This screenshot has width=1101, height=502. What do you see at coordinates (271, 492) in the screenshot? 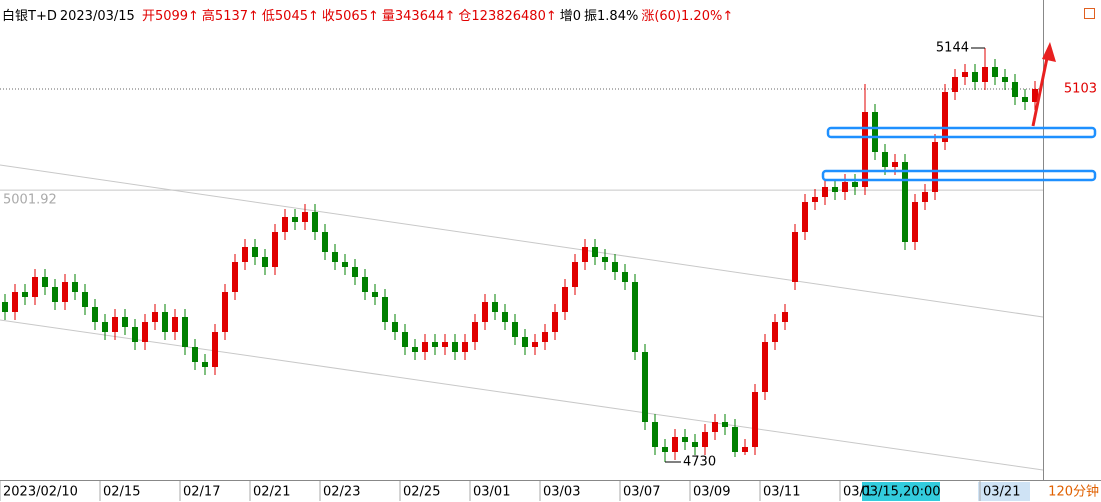
I see `x-tick-label: 02/21` at bounding box center [271, 492].